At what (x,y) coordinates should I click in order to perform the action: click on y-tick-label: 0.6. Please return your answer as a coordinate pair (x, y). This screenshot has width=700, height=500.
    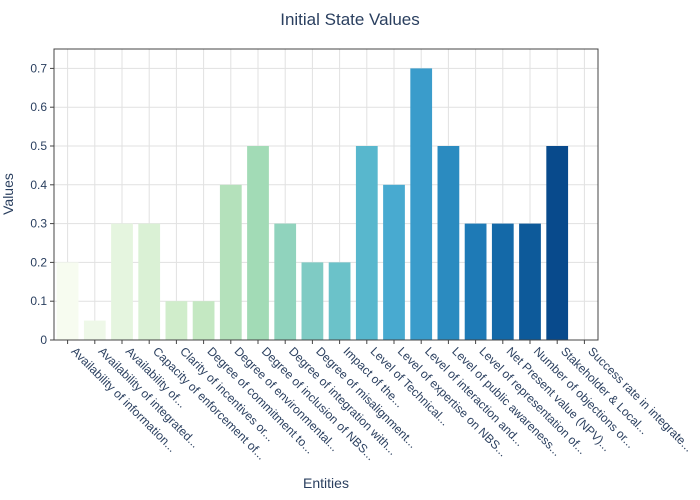
    Looking at the image, I should click on (38, 107).